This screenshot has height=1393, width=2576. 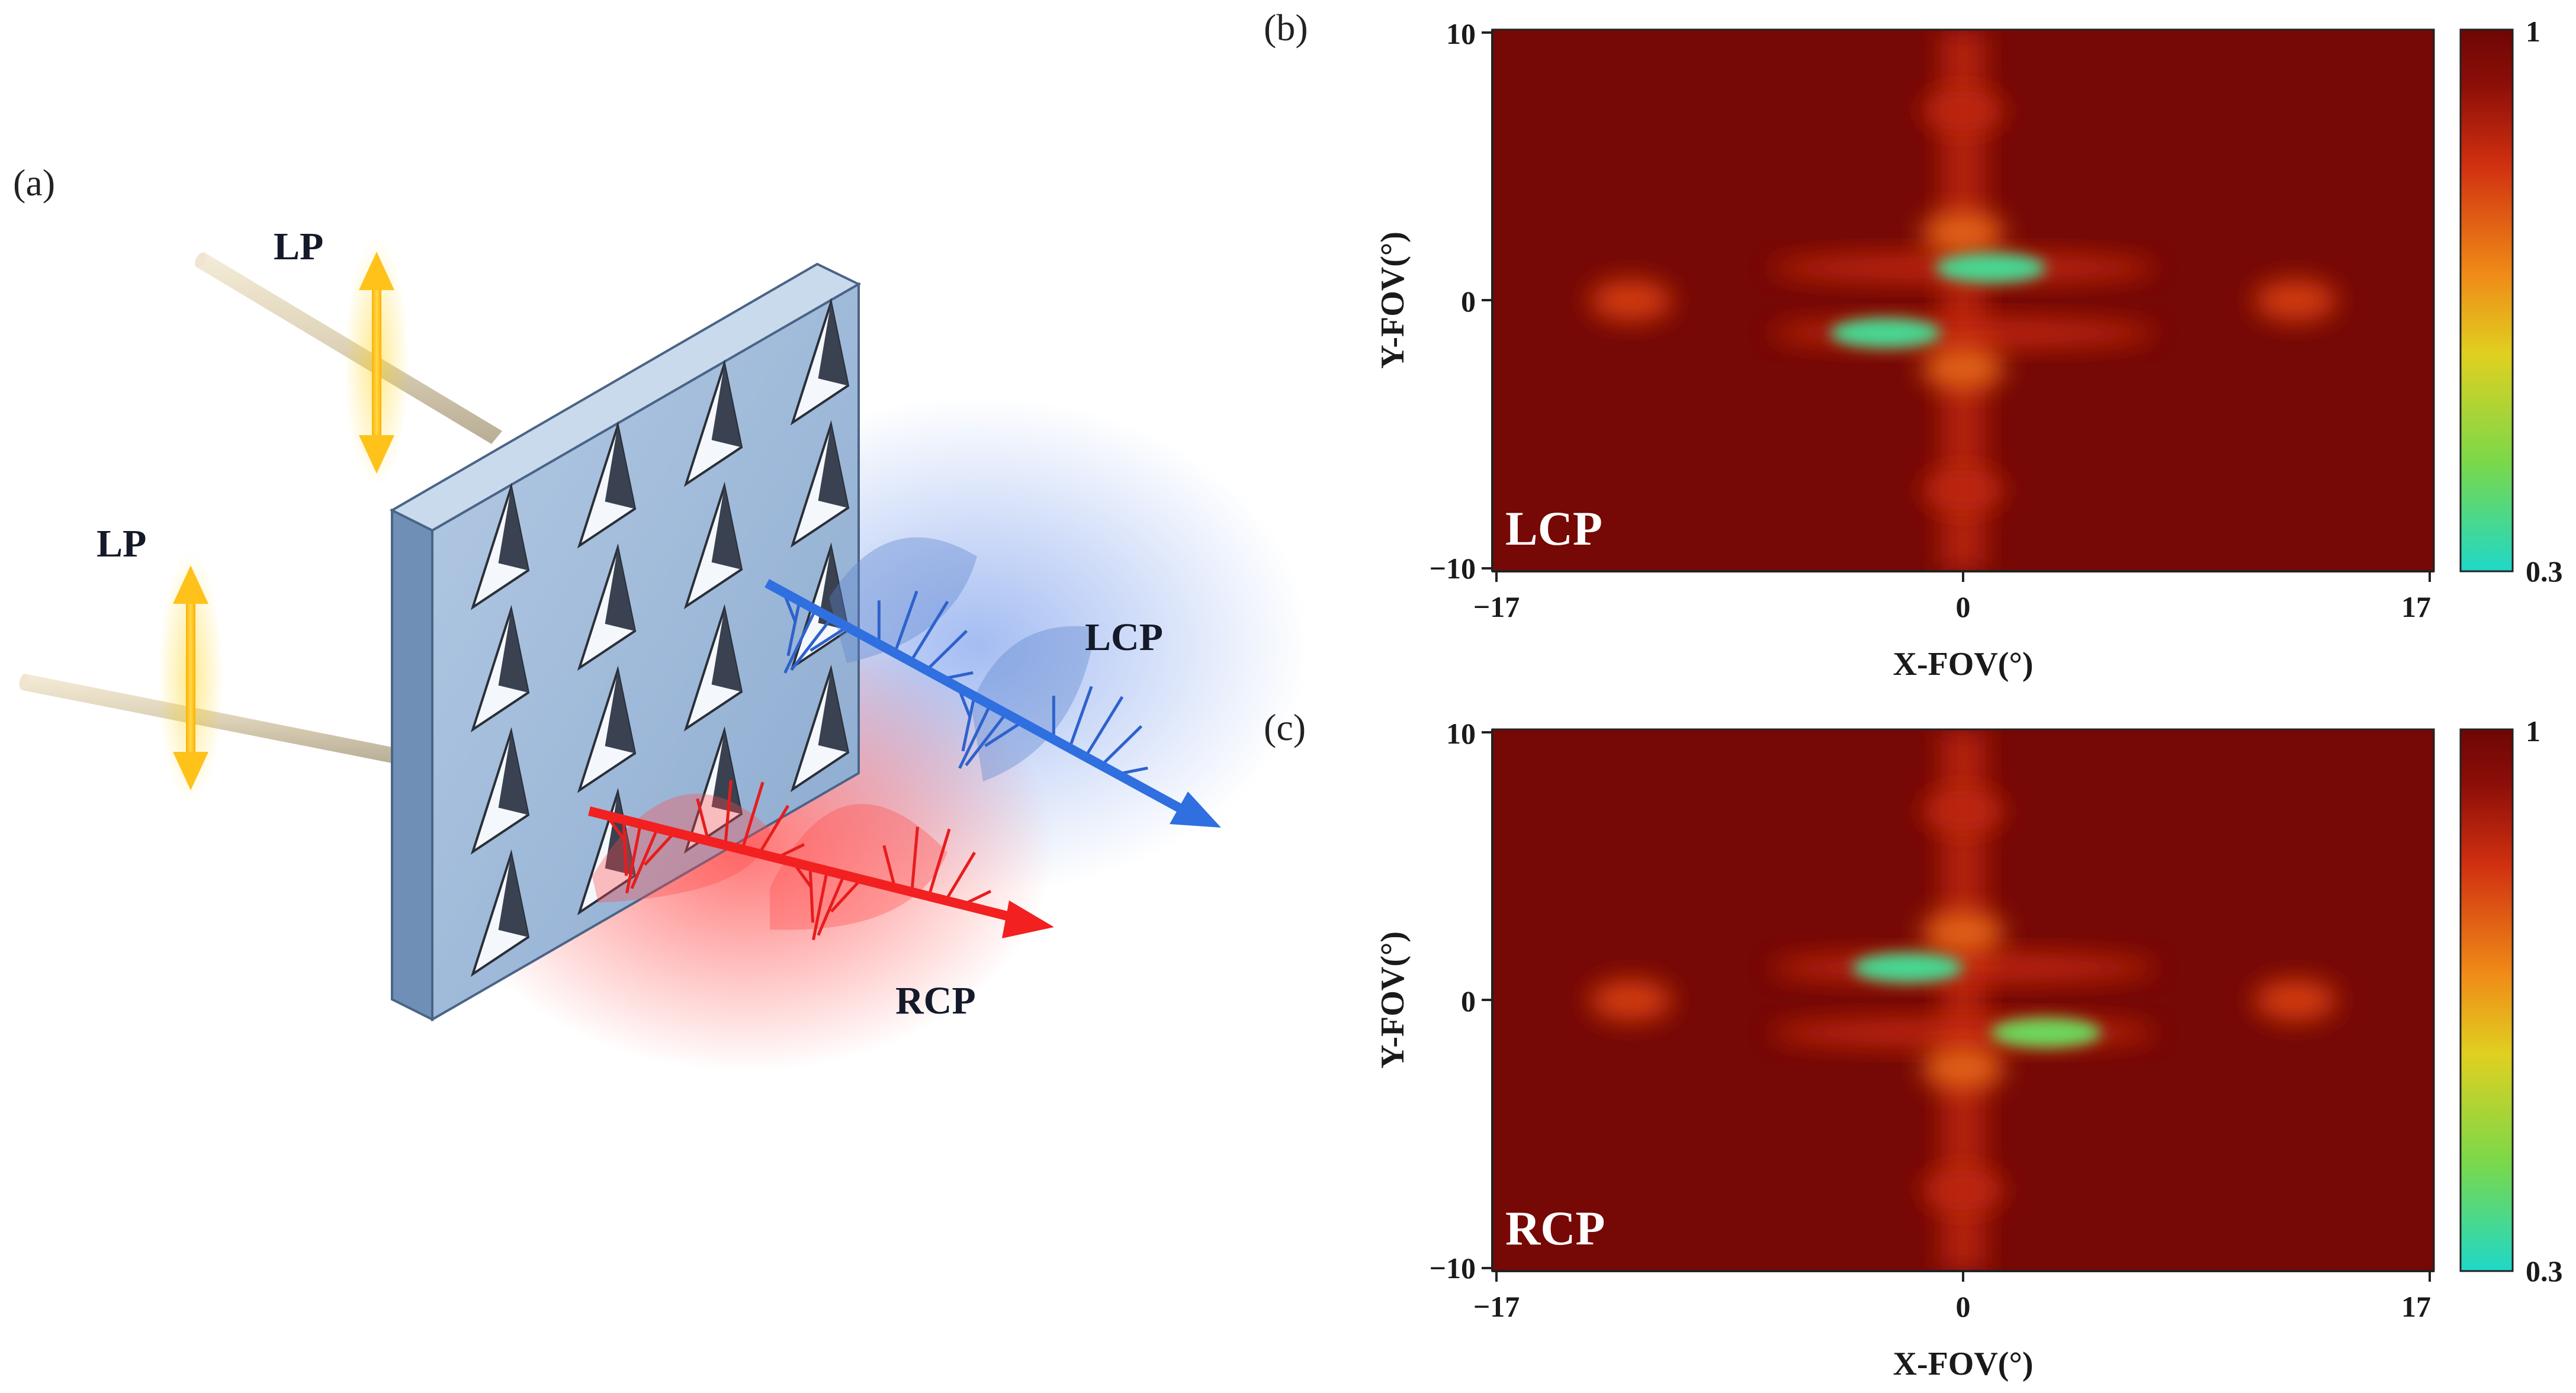 What do you see at coordinates (1963, 300) in the screenshot?
I see `heatmap-lcp` at bounding box center [1963, 300].